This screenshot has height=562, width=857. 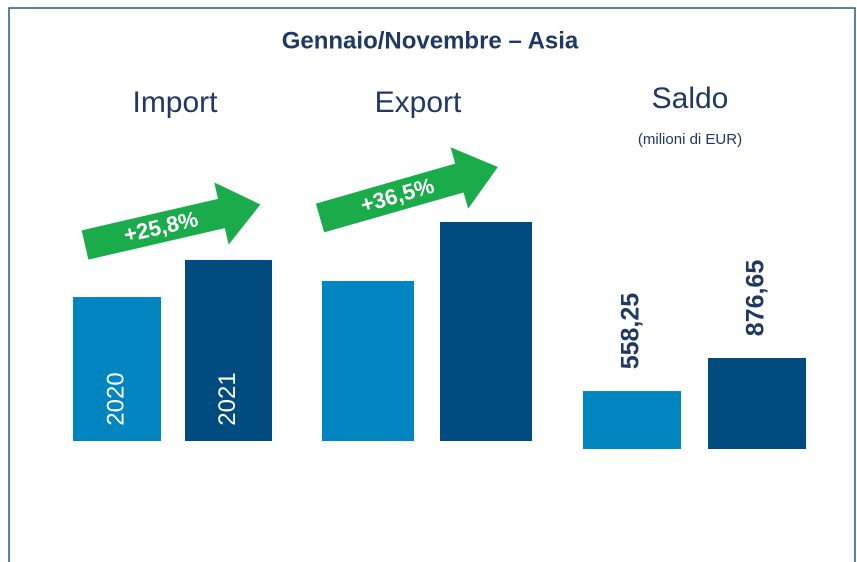 I want to click on value-label: 558,25, so click(x=631, y=331).